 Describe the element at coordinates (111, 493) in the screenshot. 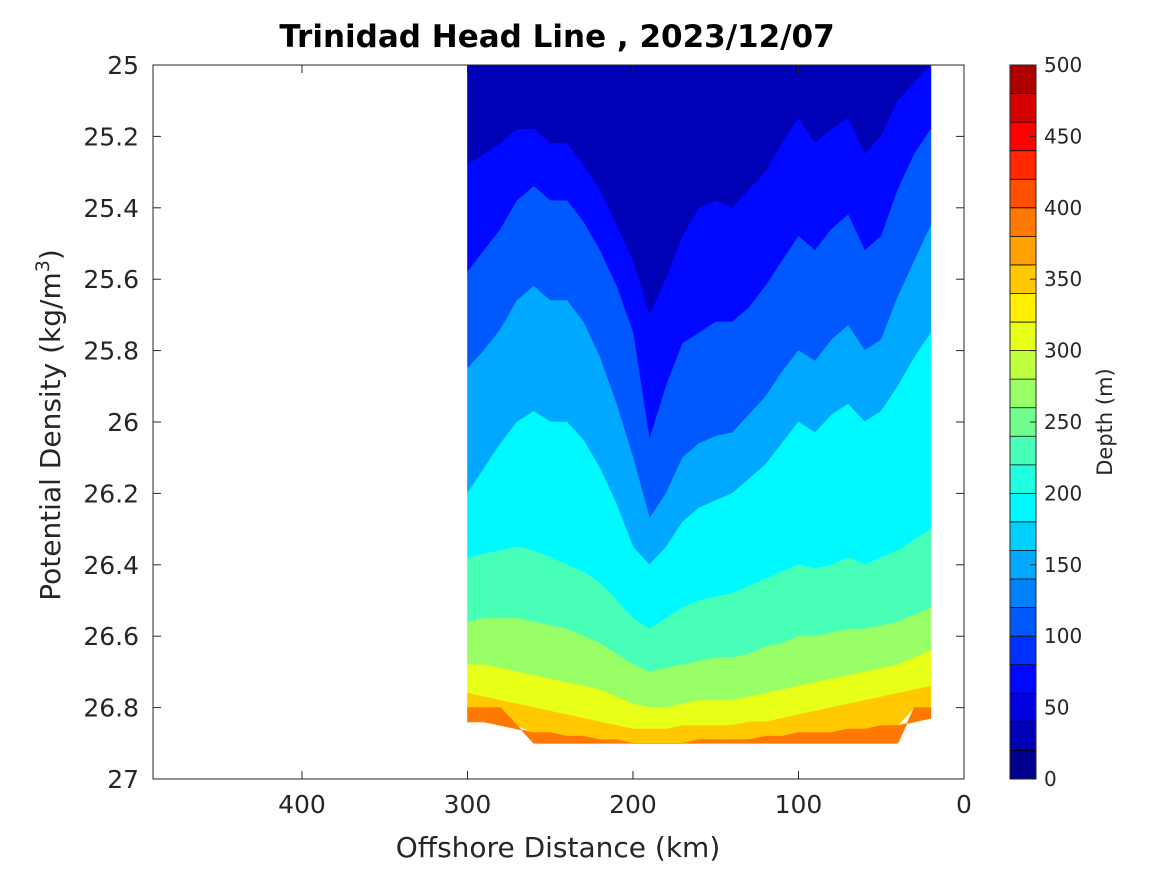

I see `y-tick-label: 26.2` at that location.